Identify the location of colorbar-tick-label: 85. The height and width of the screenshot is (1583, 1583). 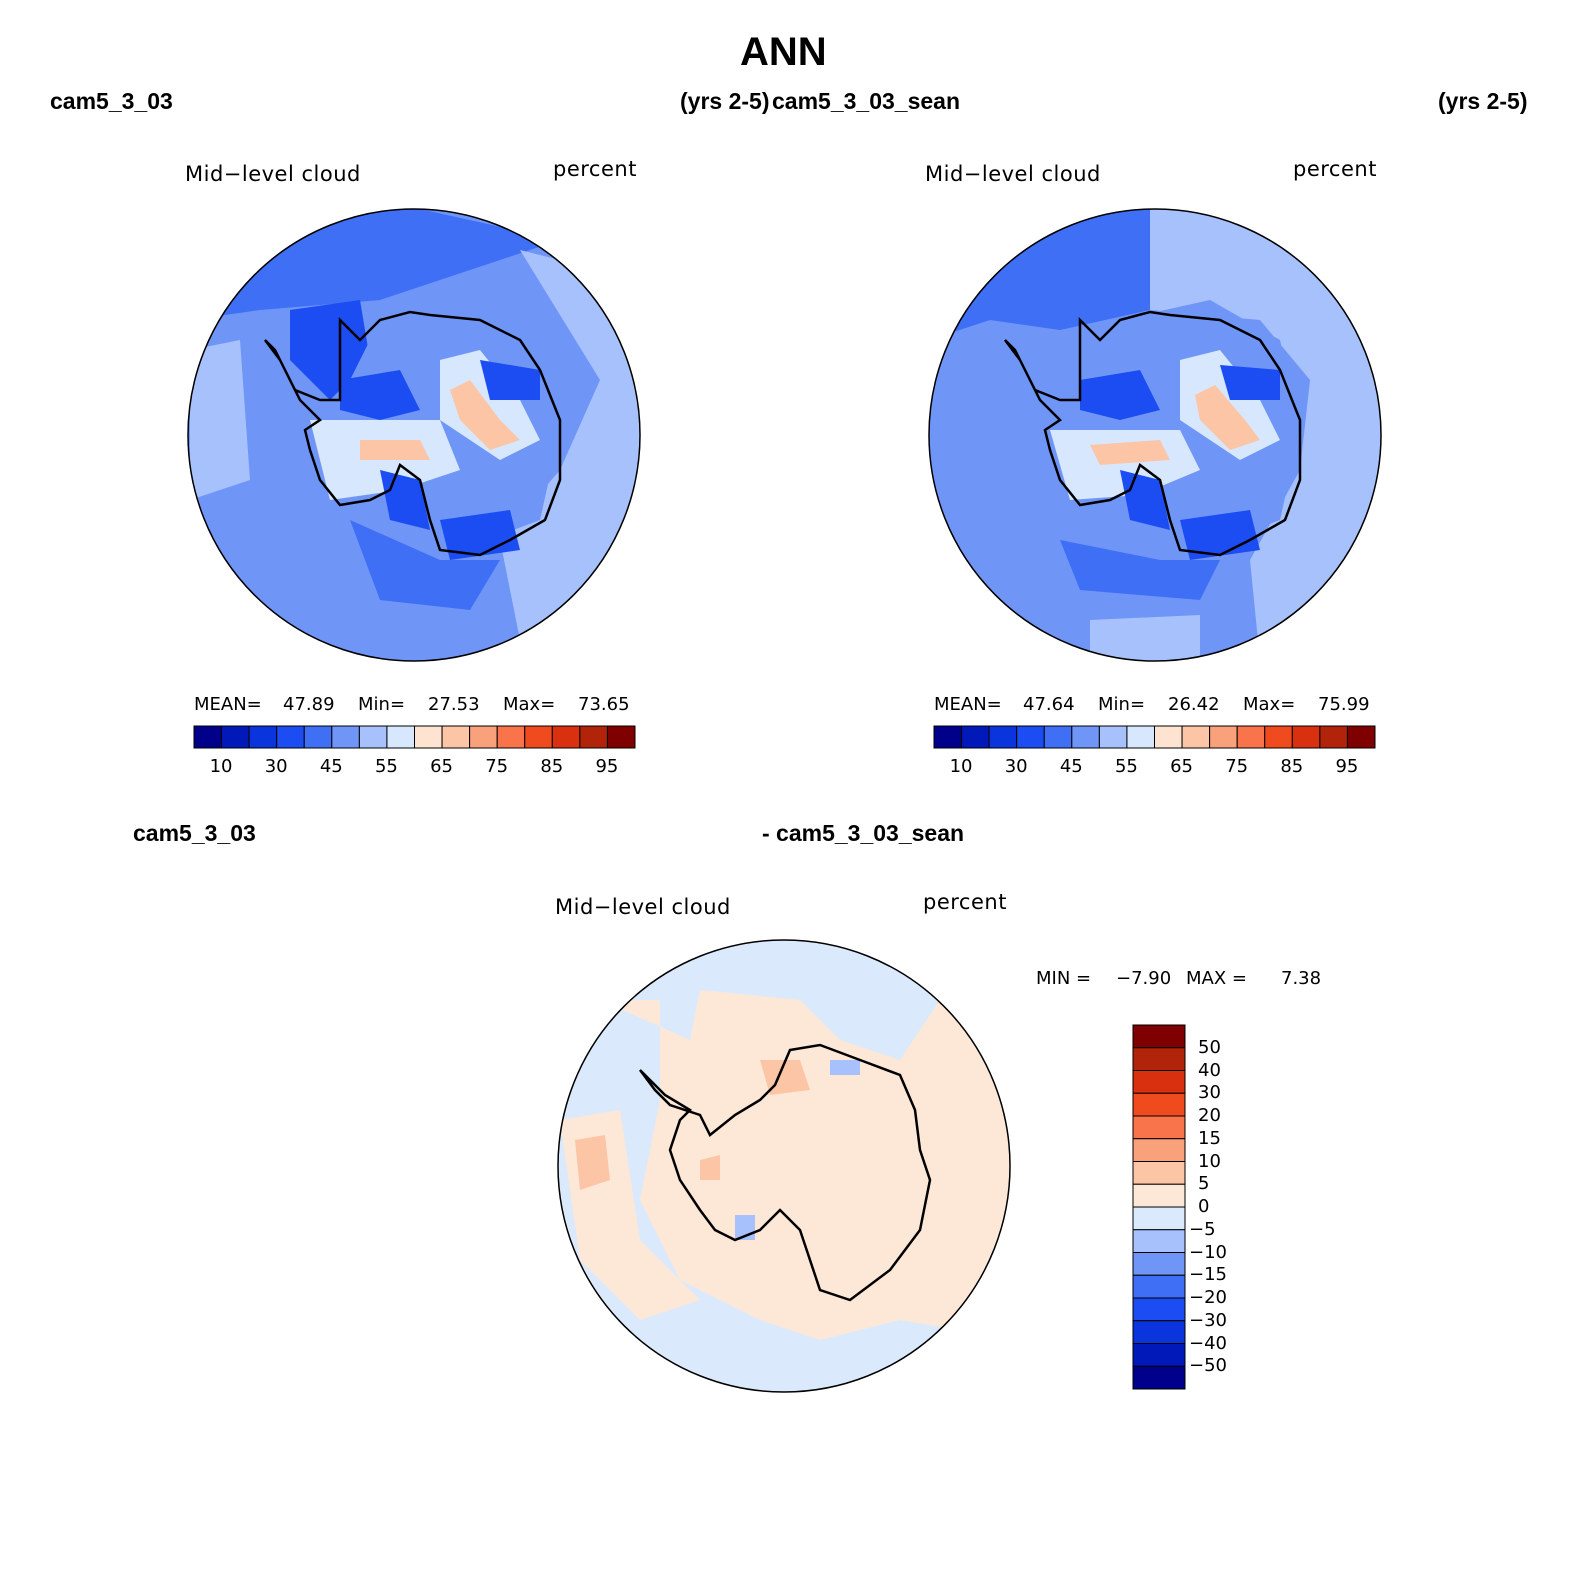
(1292, 766).